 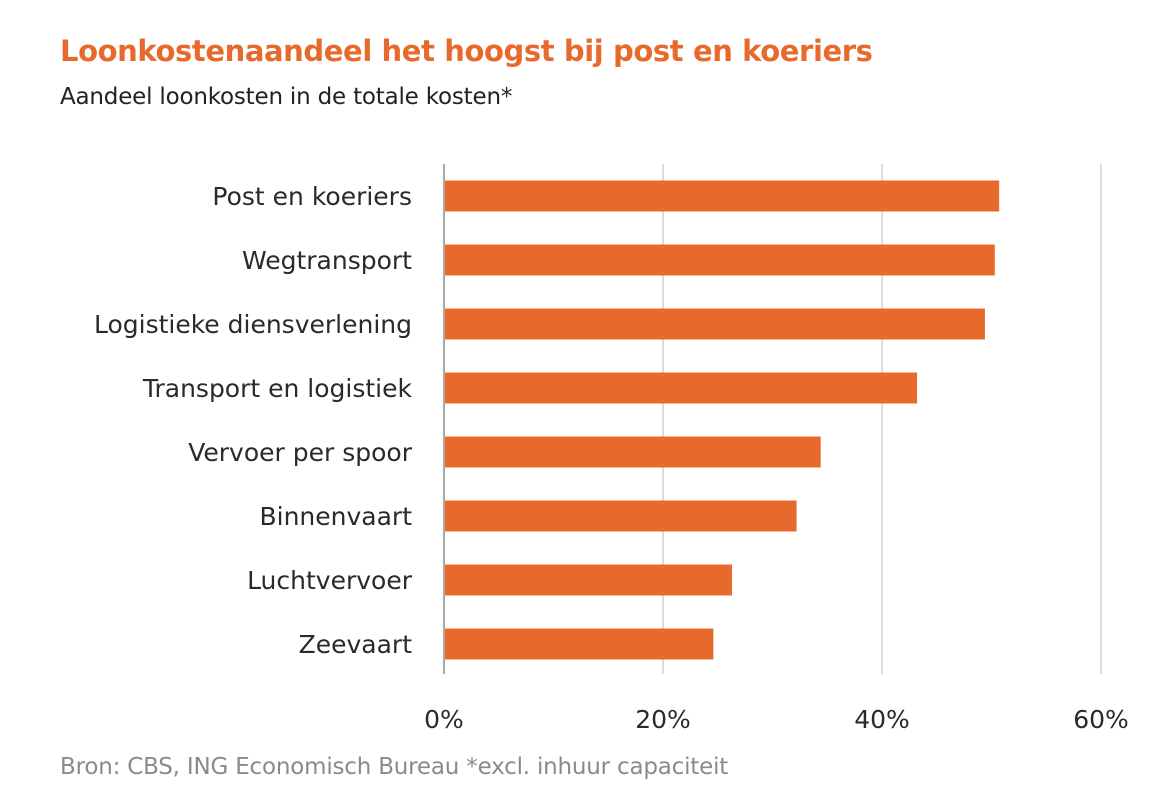 I want to click on category-label: Luchtvervoer, so click(x=330, y=580).